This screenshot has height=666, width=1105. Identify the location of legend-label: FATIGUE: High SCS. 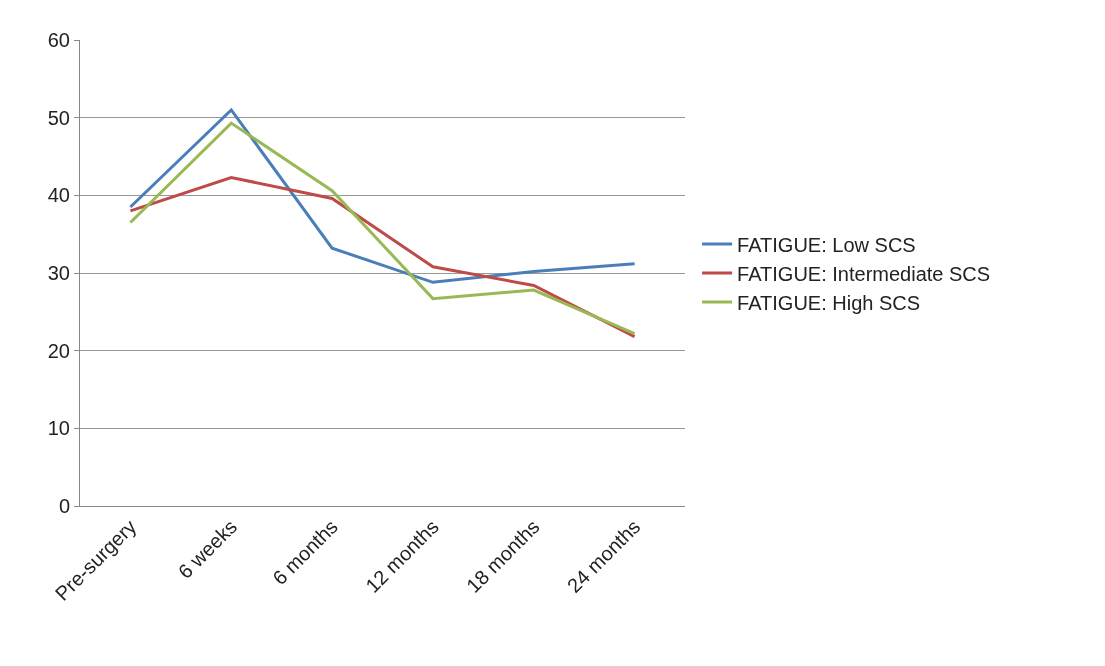
(829, 302).